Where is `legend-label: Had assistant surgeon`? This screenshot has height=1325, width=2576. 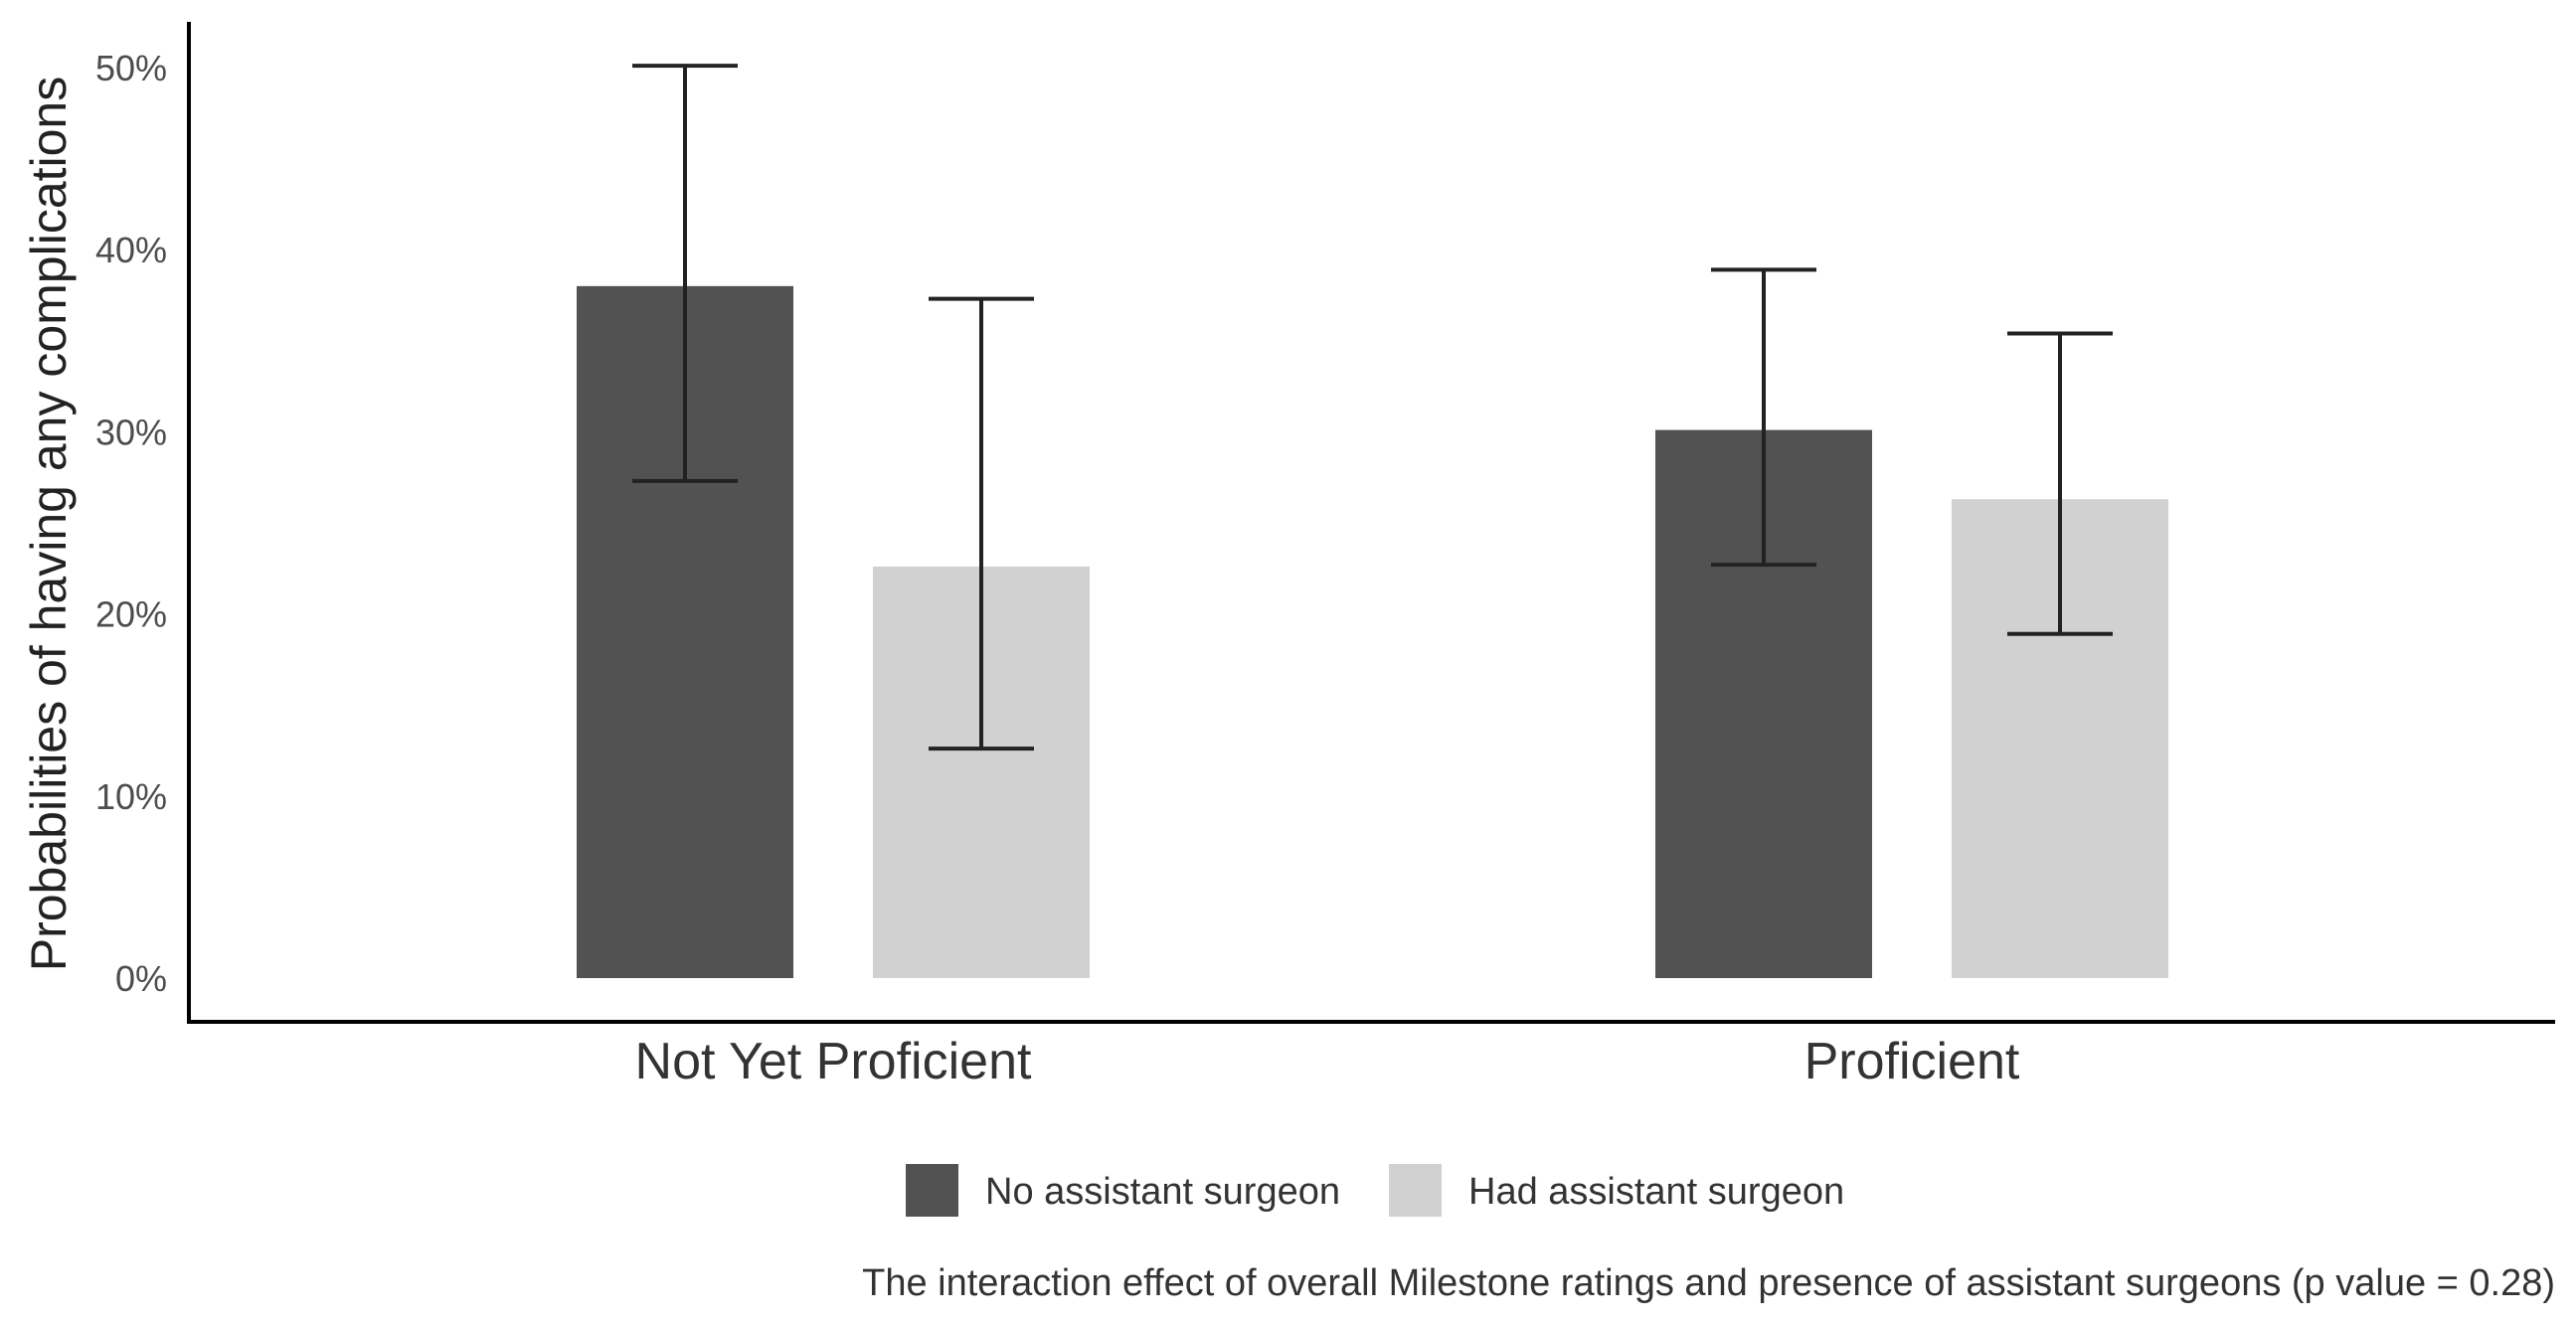 legend-label: Had assistant surgeon is located at coordinates (1656, 1192).